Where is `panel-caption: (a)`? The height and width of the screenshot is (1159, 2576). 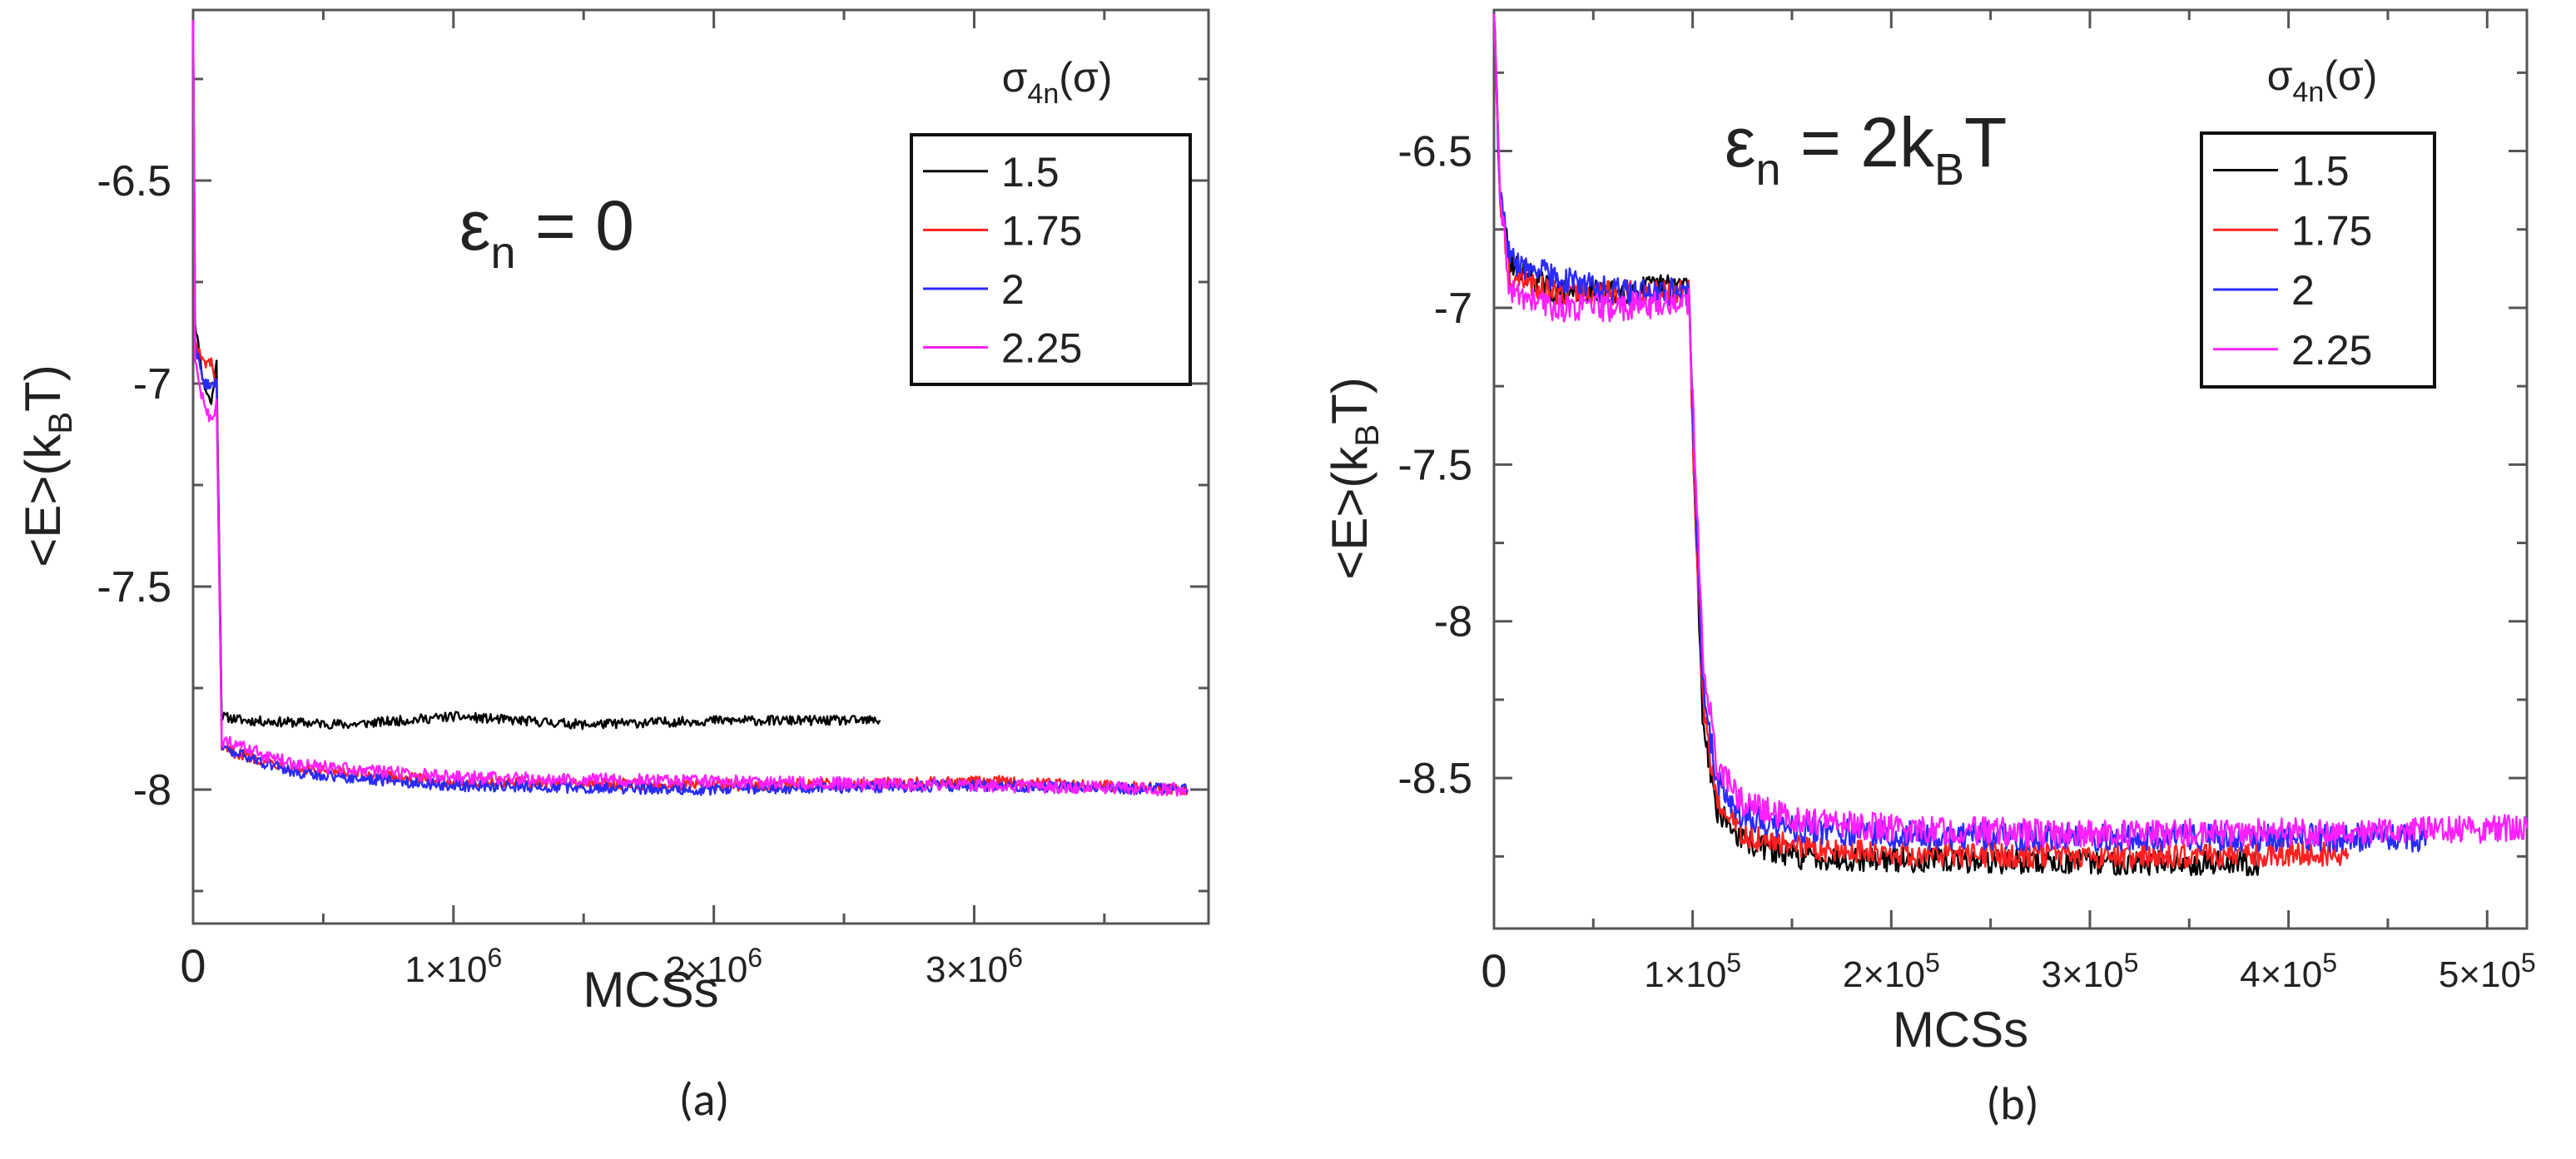
panel-caption: (a) is located at coordinates (704, 1100).